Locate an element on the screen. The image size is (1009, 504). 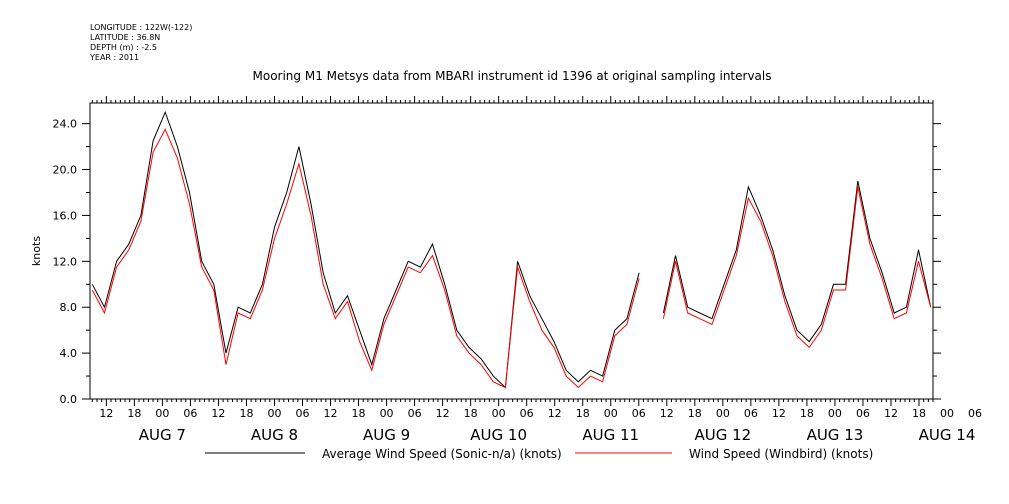
x-day-label: AUG 12 is located at coordinates (722, 435).